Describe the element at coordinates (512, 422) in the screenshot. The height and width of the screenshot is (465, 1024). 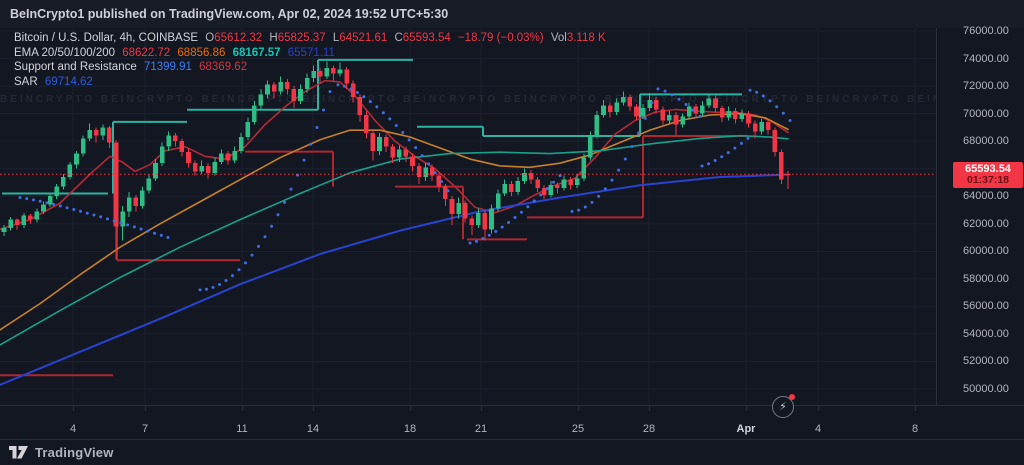
I see `time-axis: 4 7 11 14 18 21 25 28 Apr 4 8` at that location.